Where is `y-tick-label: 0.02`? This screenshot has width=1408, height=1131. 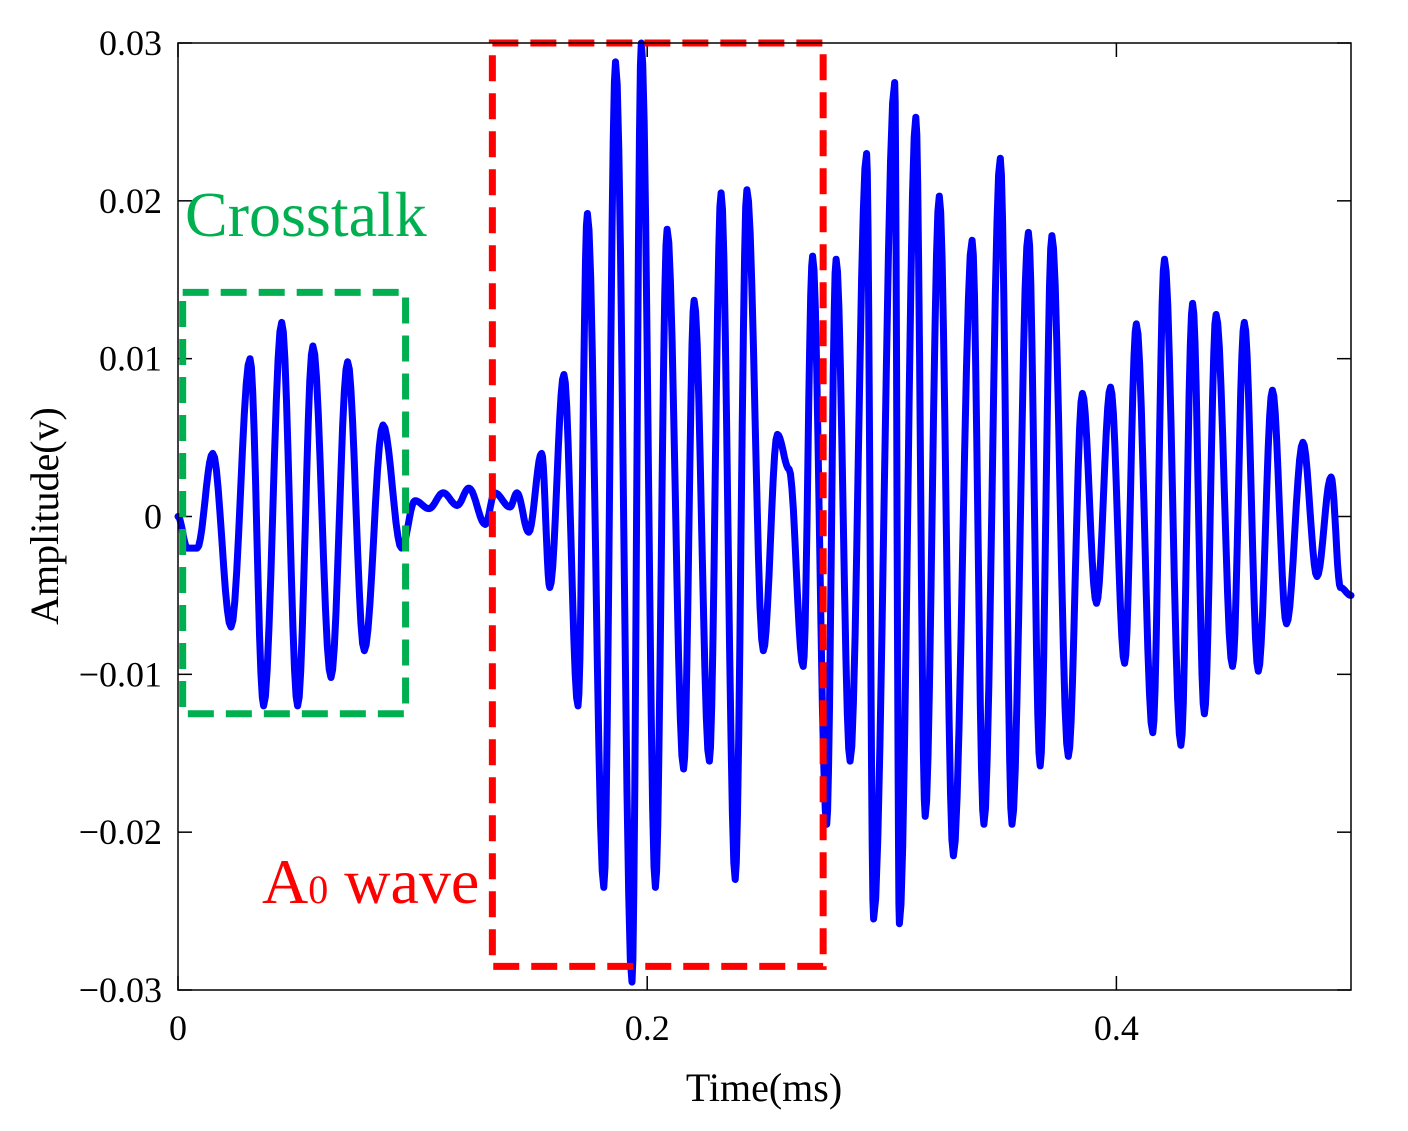 y-tick-label: 0.02 is located at coordinates (130, 201).